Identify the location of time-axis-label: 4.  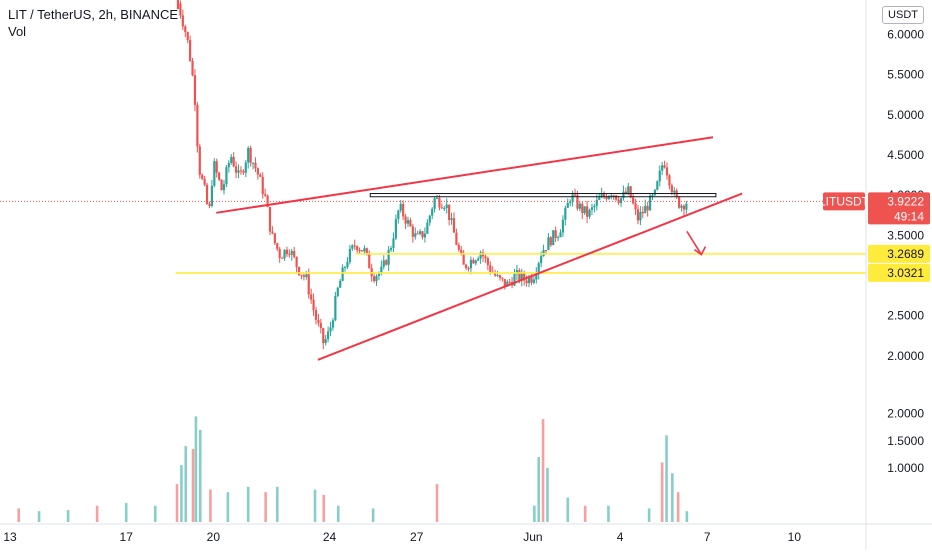
(620, 537).